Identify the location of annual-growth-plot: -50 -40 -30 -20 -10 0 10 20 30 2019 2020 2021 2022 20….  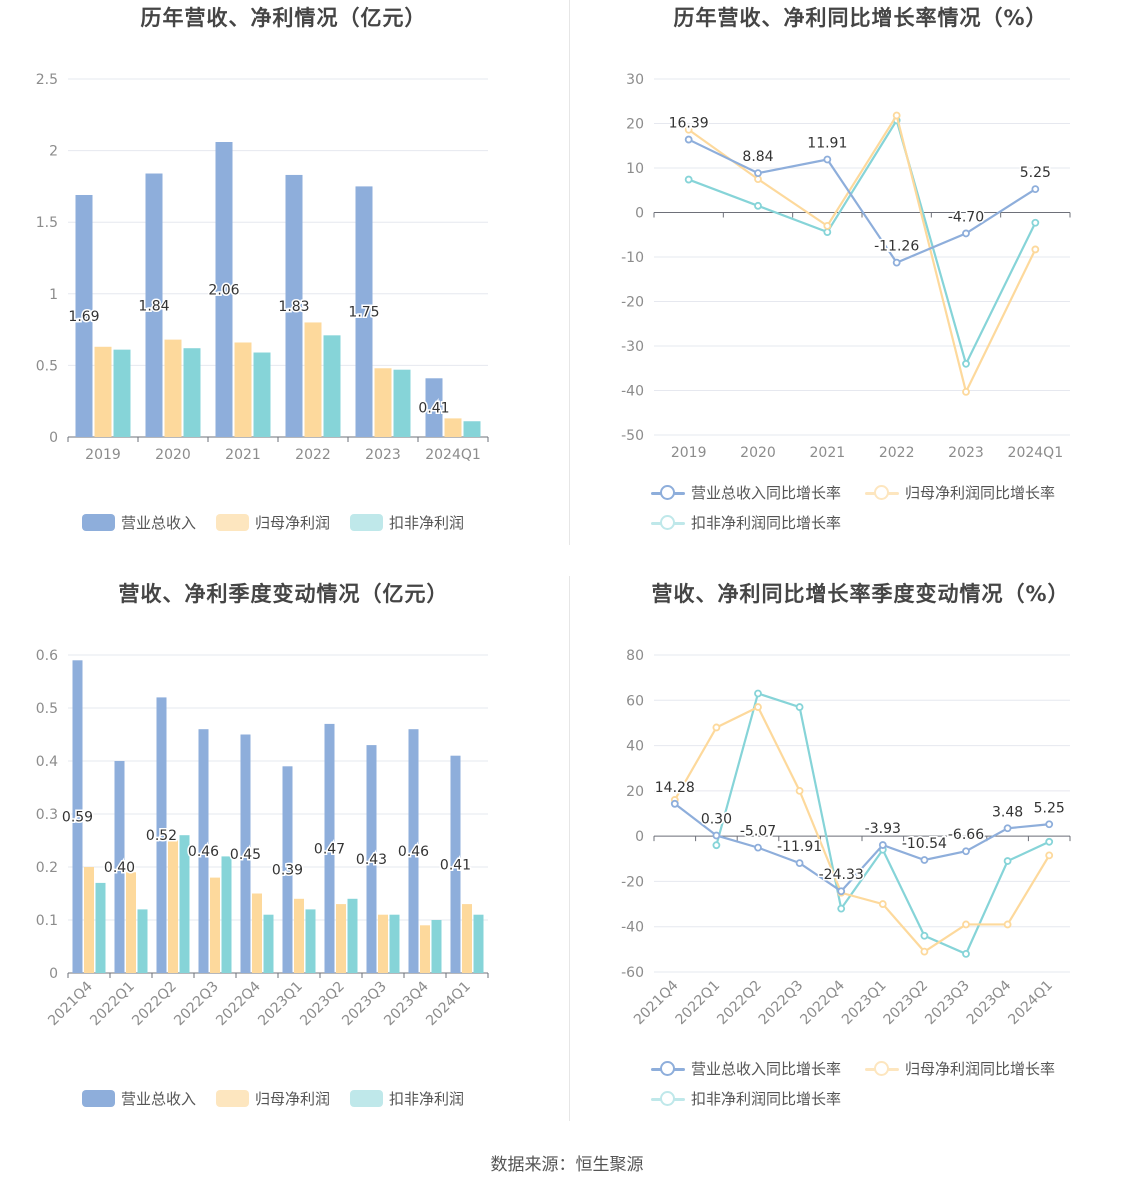
(846, 266).